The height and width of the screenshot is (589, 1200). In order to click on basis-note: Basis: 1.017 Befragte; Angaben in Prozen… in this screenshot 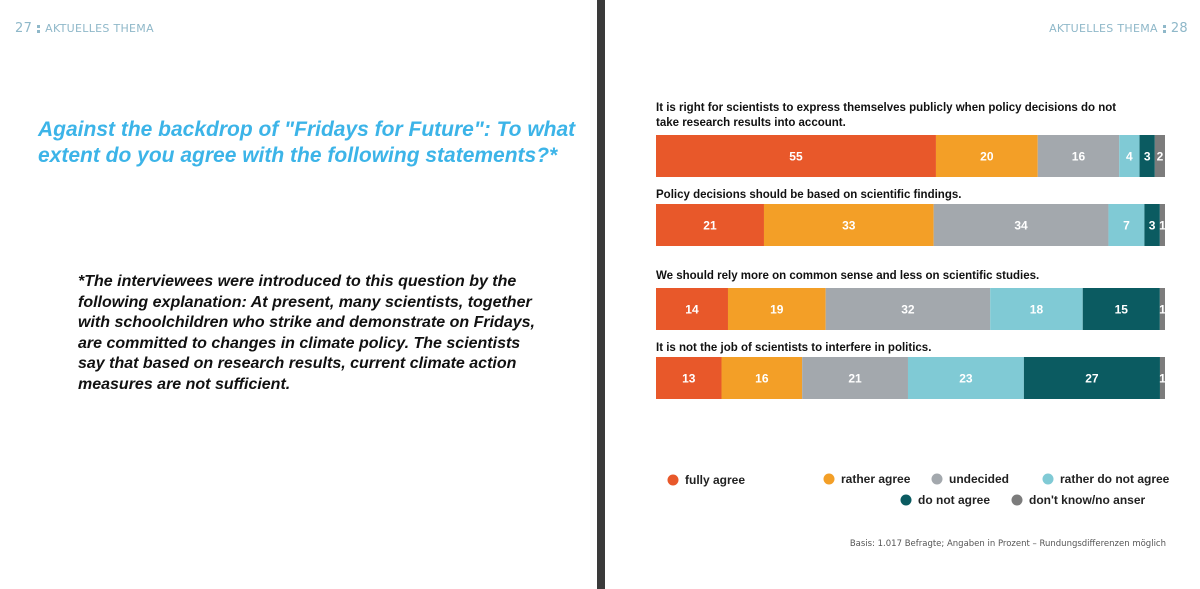, I will do `click(1007, 544)`.